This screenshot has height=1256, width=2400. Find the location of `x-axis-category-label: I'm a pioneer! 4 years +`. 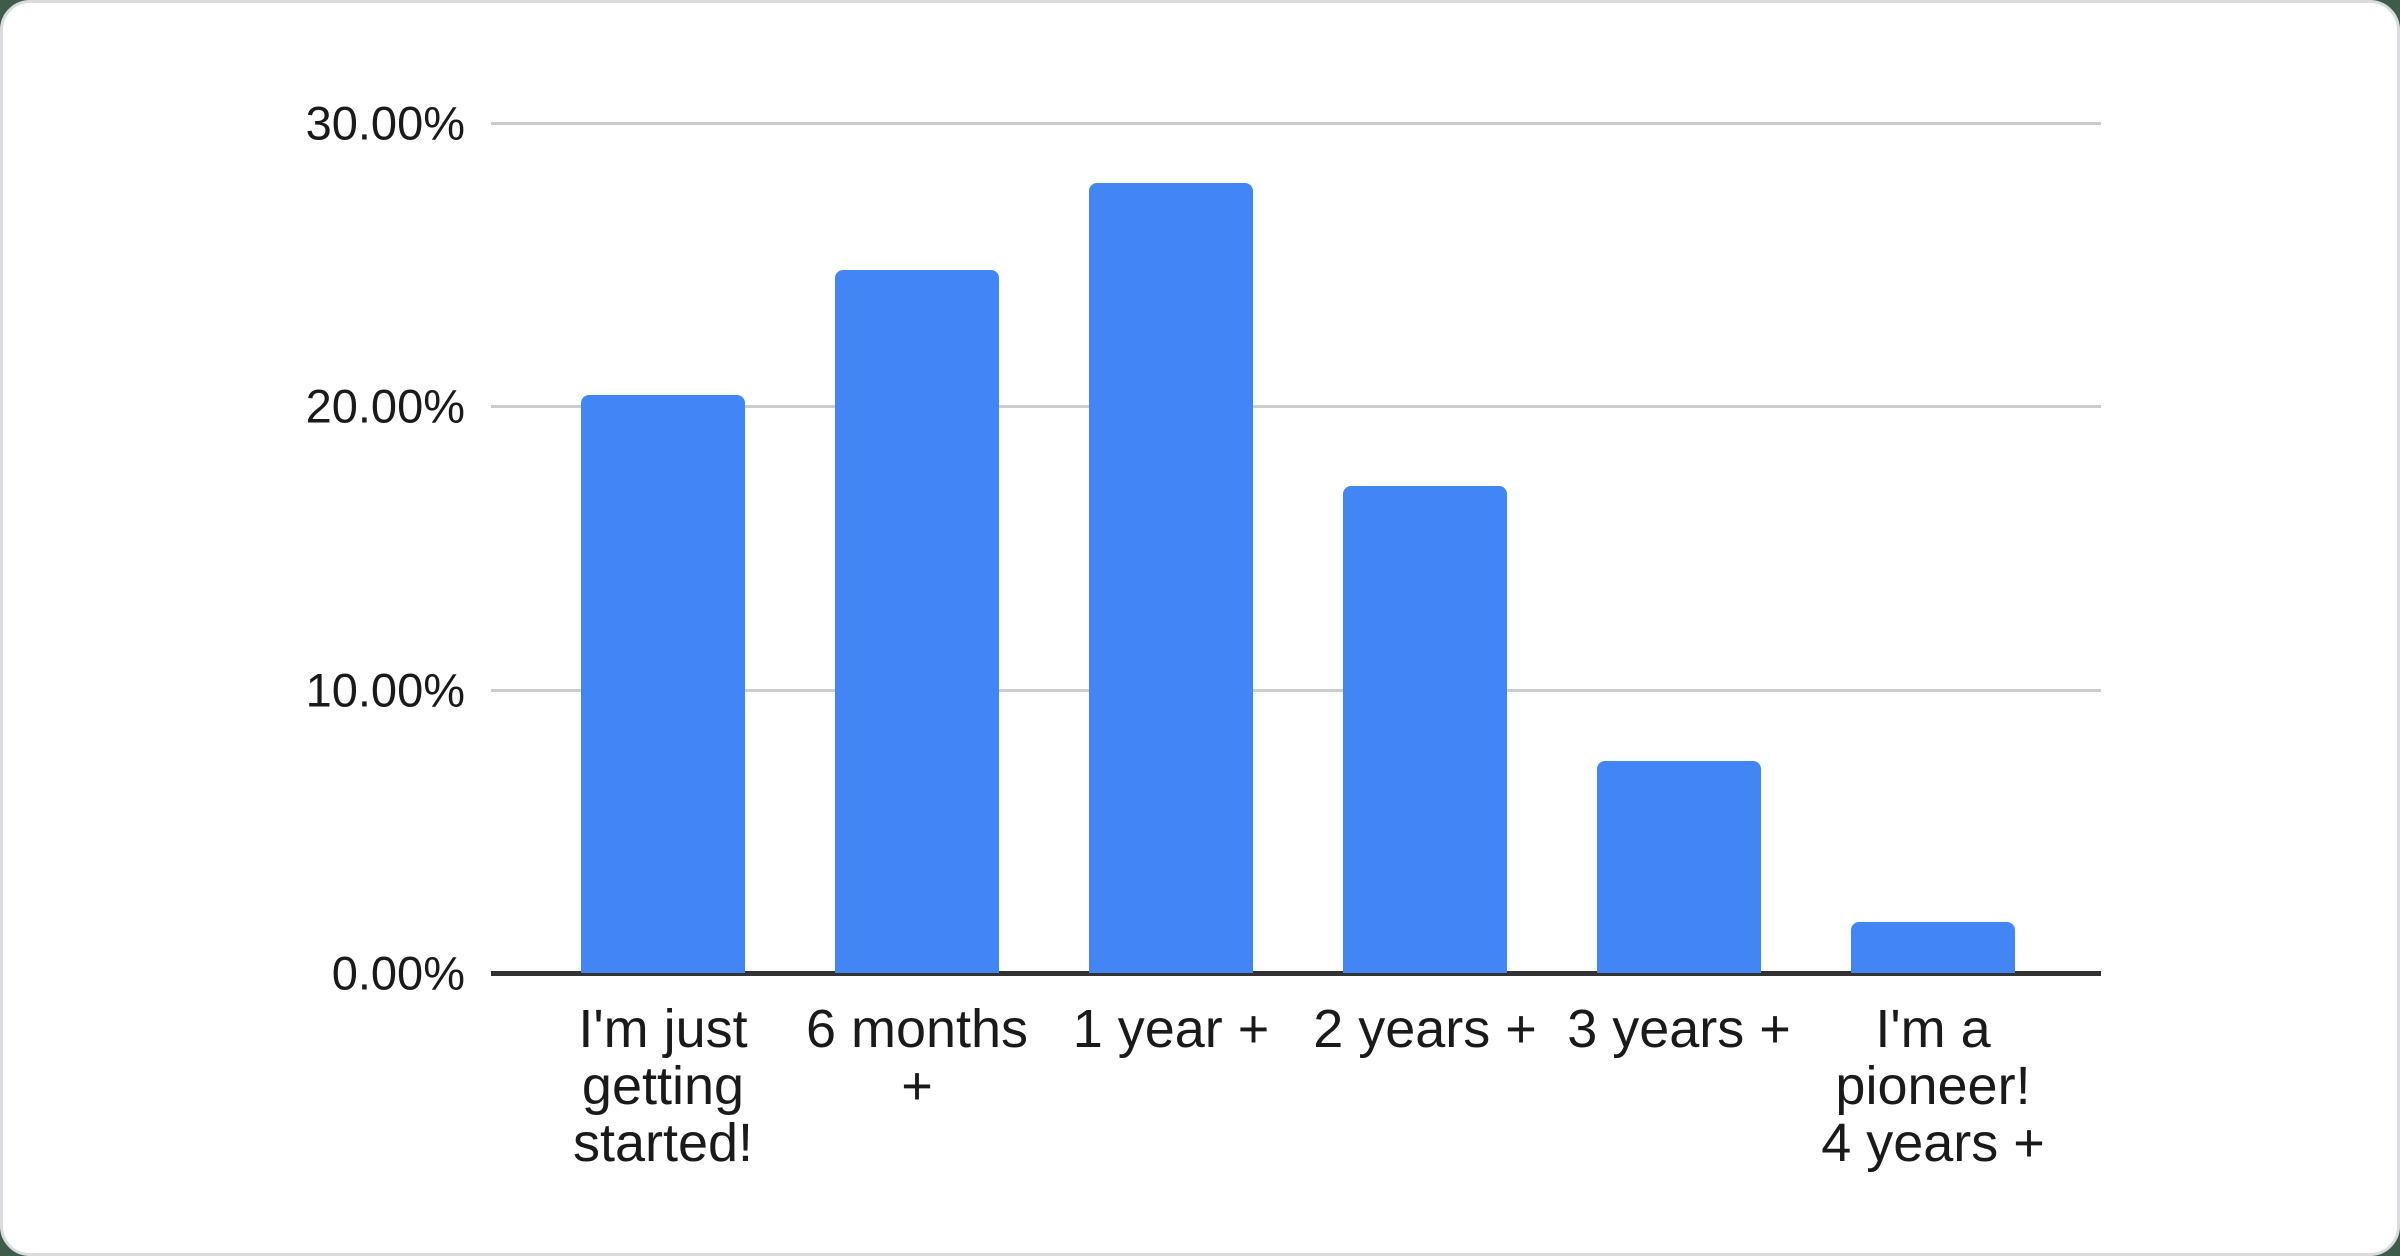

x-axis-category-label: I'm a pioneer! 4 years + is located at coordinates (1933, 1086).